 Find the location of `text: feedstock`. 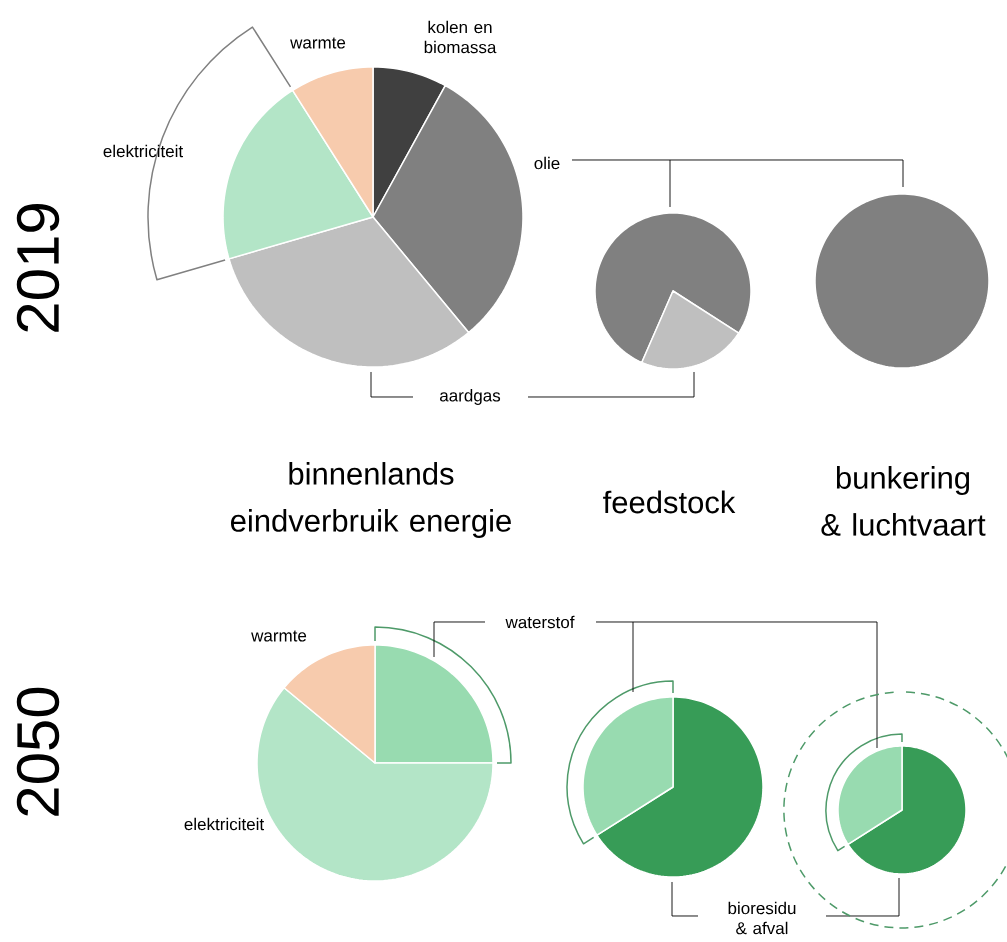

text: feedstock is located at coordinates (669, 502).